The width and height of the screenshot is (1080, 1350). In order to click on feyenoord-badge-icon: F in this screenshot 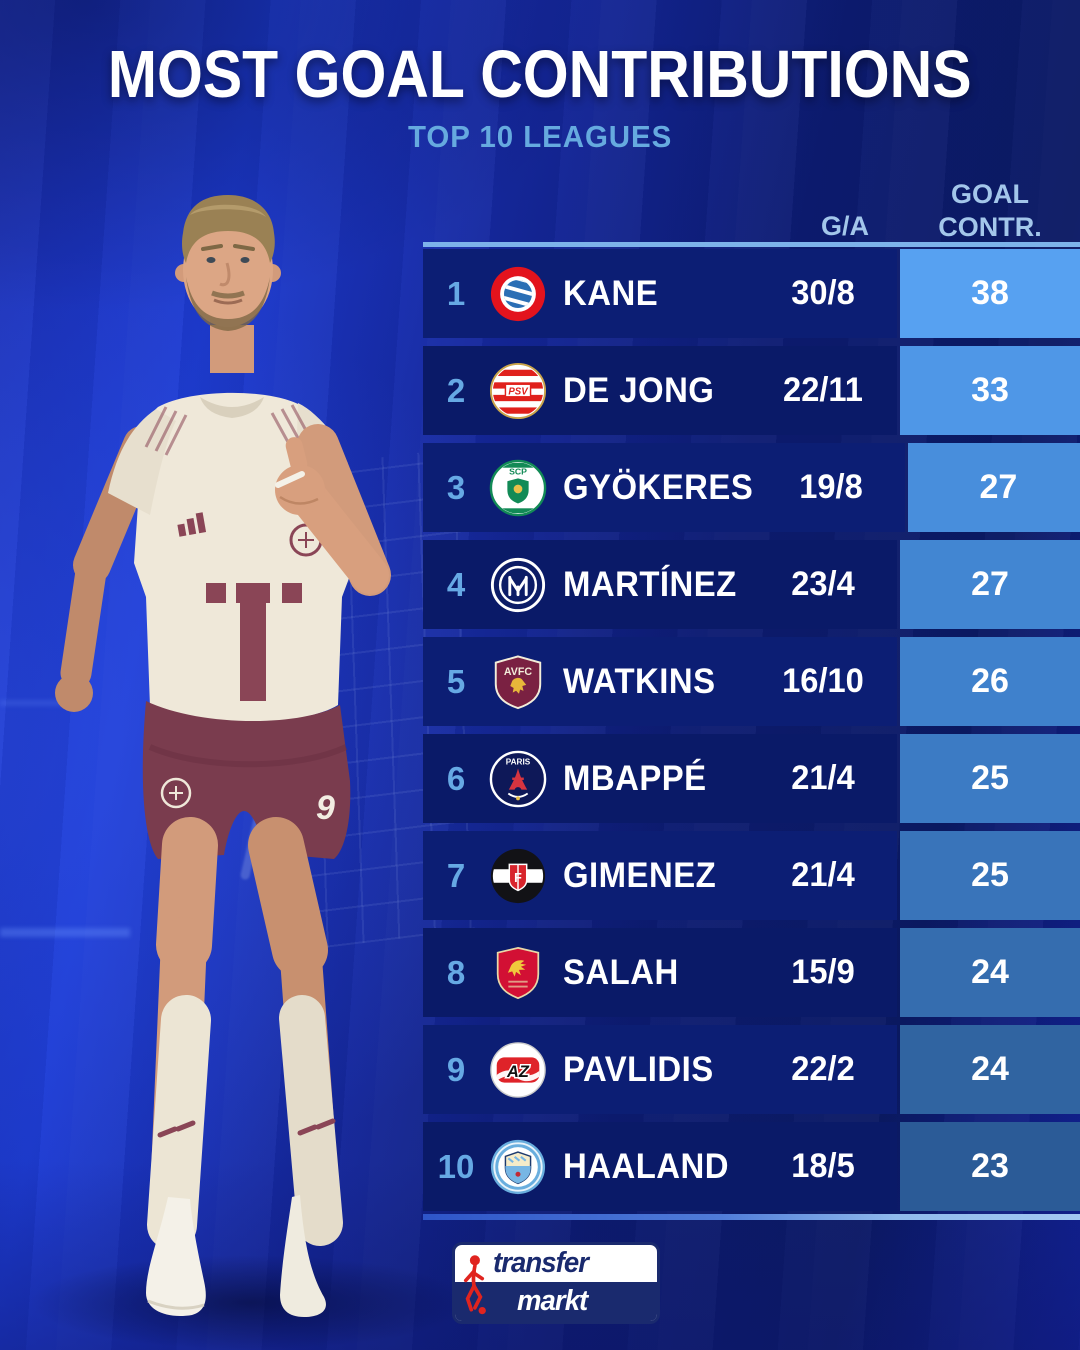, I will do `click(518, 876)`.